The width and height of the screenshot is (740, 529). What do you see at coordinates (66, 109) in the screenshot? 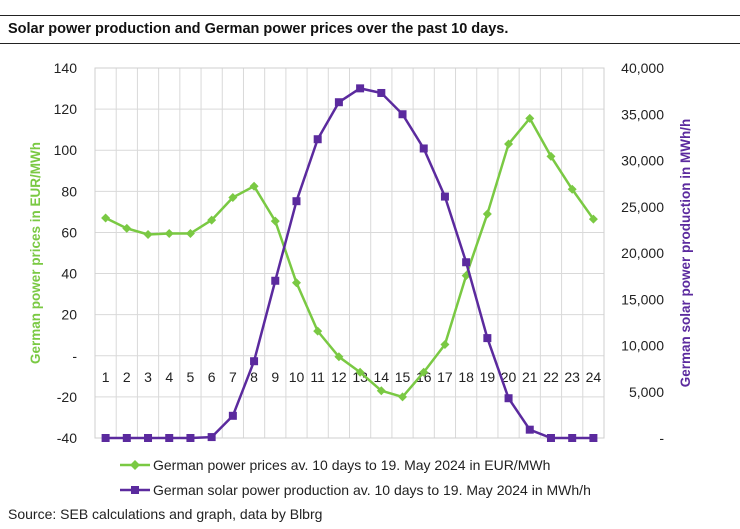
I see `left-tick-label: 120` at bounding box center [66, 109].